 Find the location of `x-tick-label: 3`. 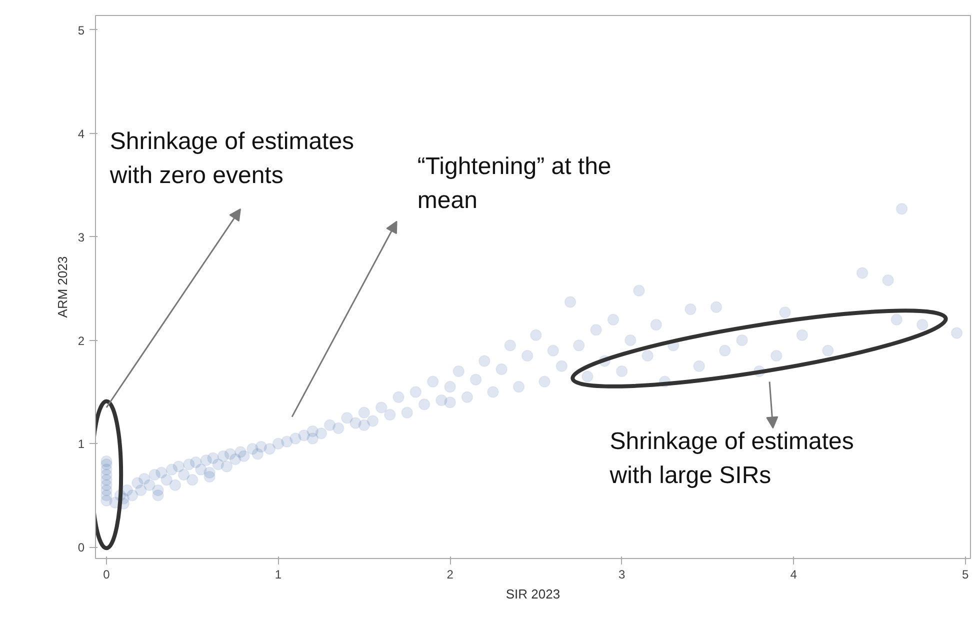

x-tick-label: 3 is located at coordinates (622, 575).